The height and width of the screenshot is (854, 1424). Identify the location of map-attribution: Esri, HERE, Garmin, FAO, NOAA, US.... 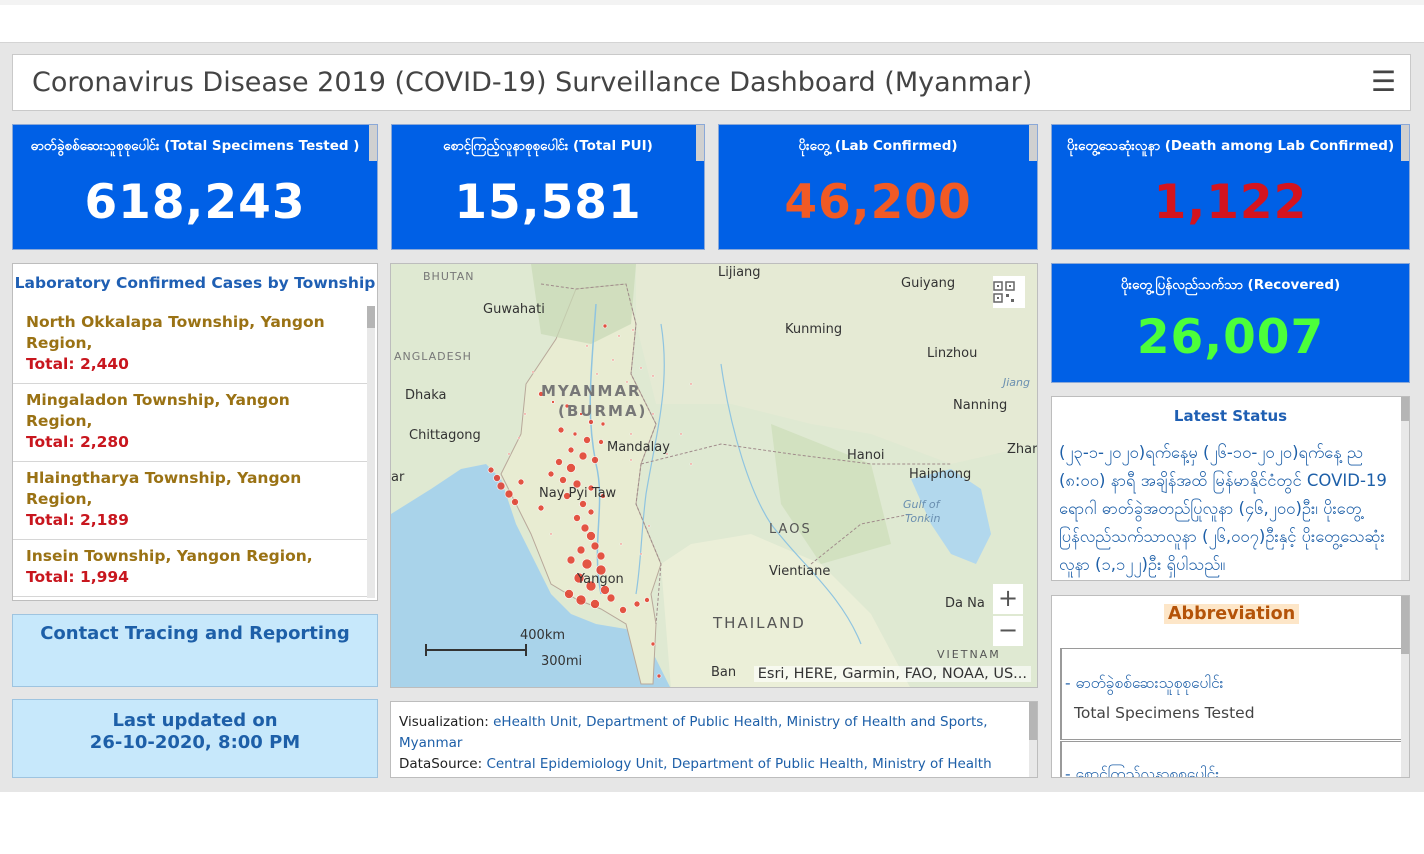
(892, 674).